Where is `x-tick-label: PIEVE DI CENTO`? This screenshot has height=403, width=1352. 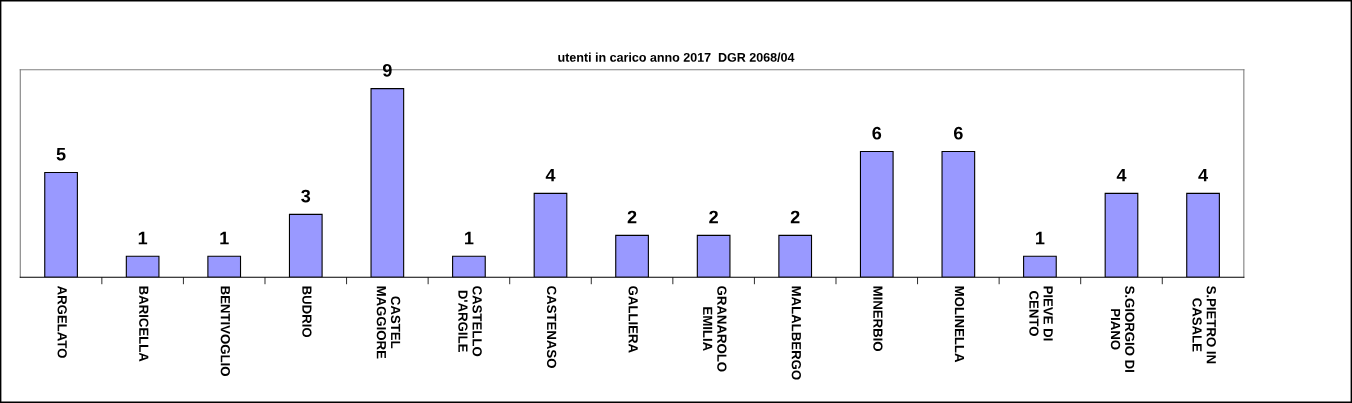 x-tick-label: PIEVE DI CENTO is located at coordinates (1041, 313).